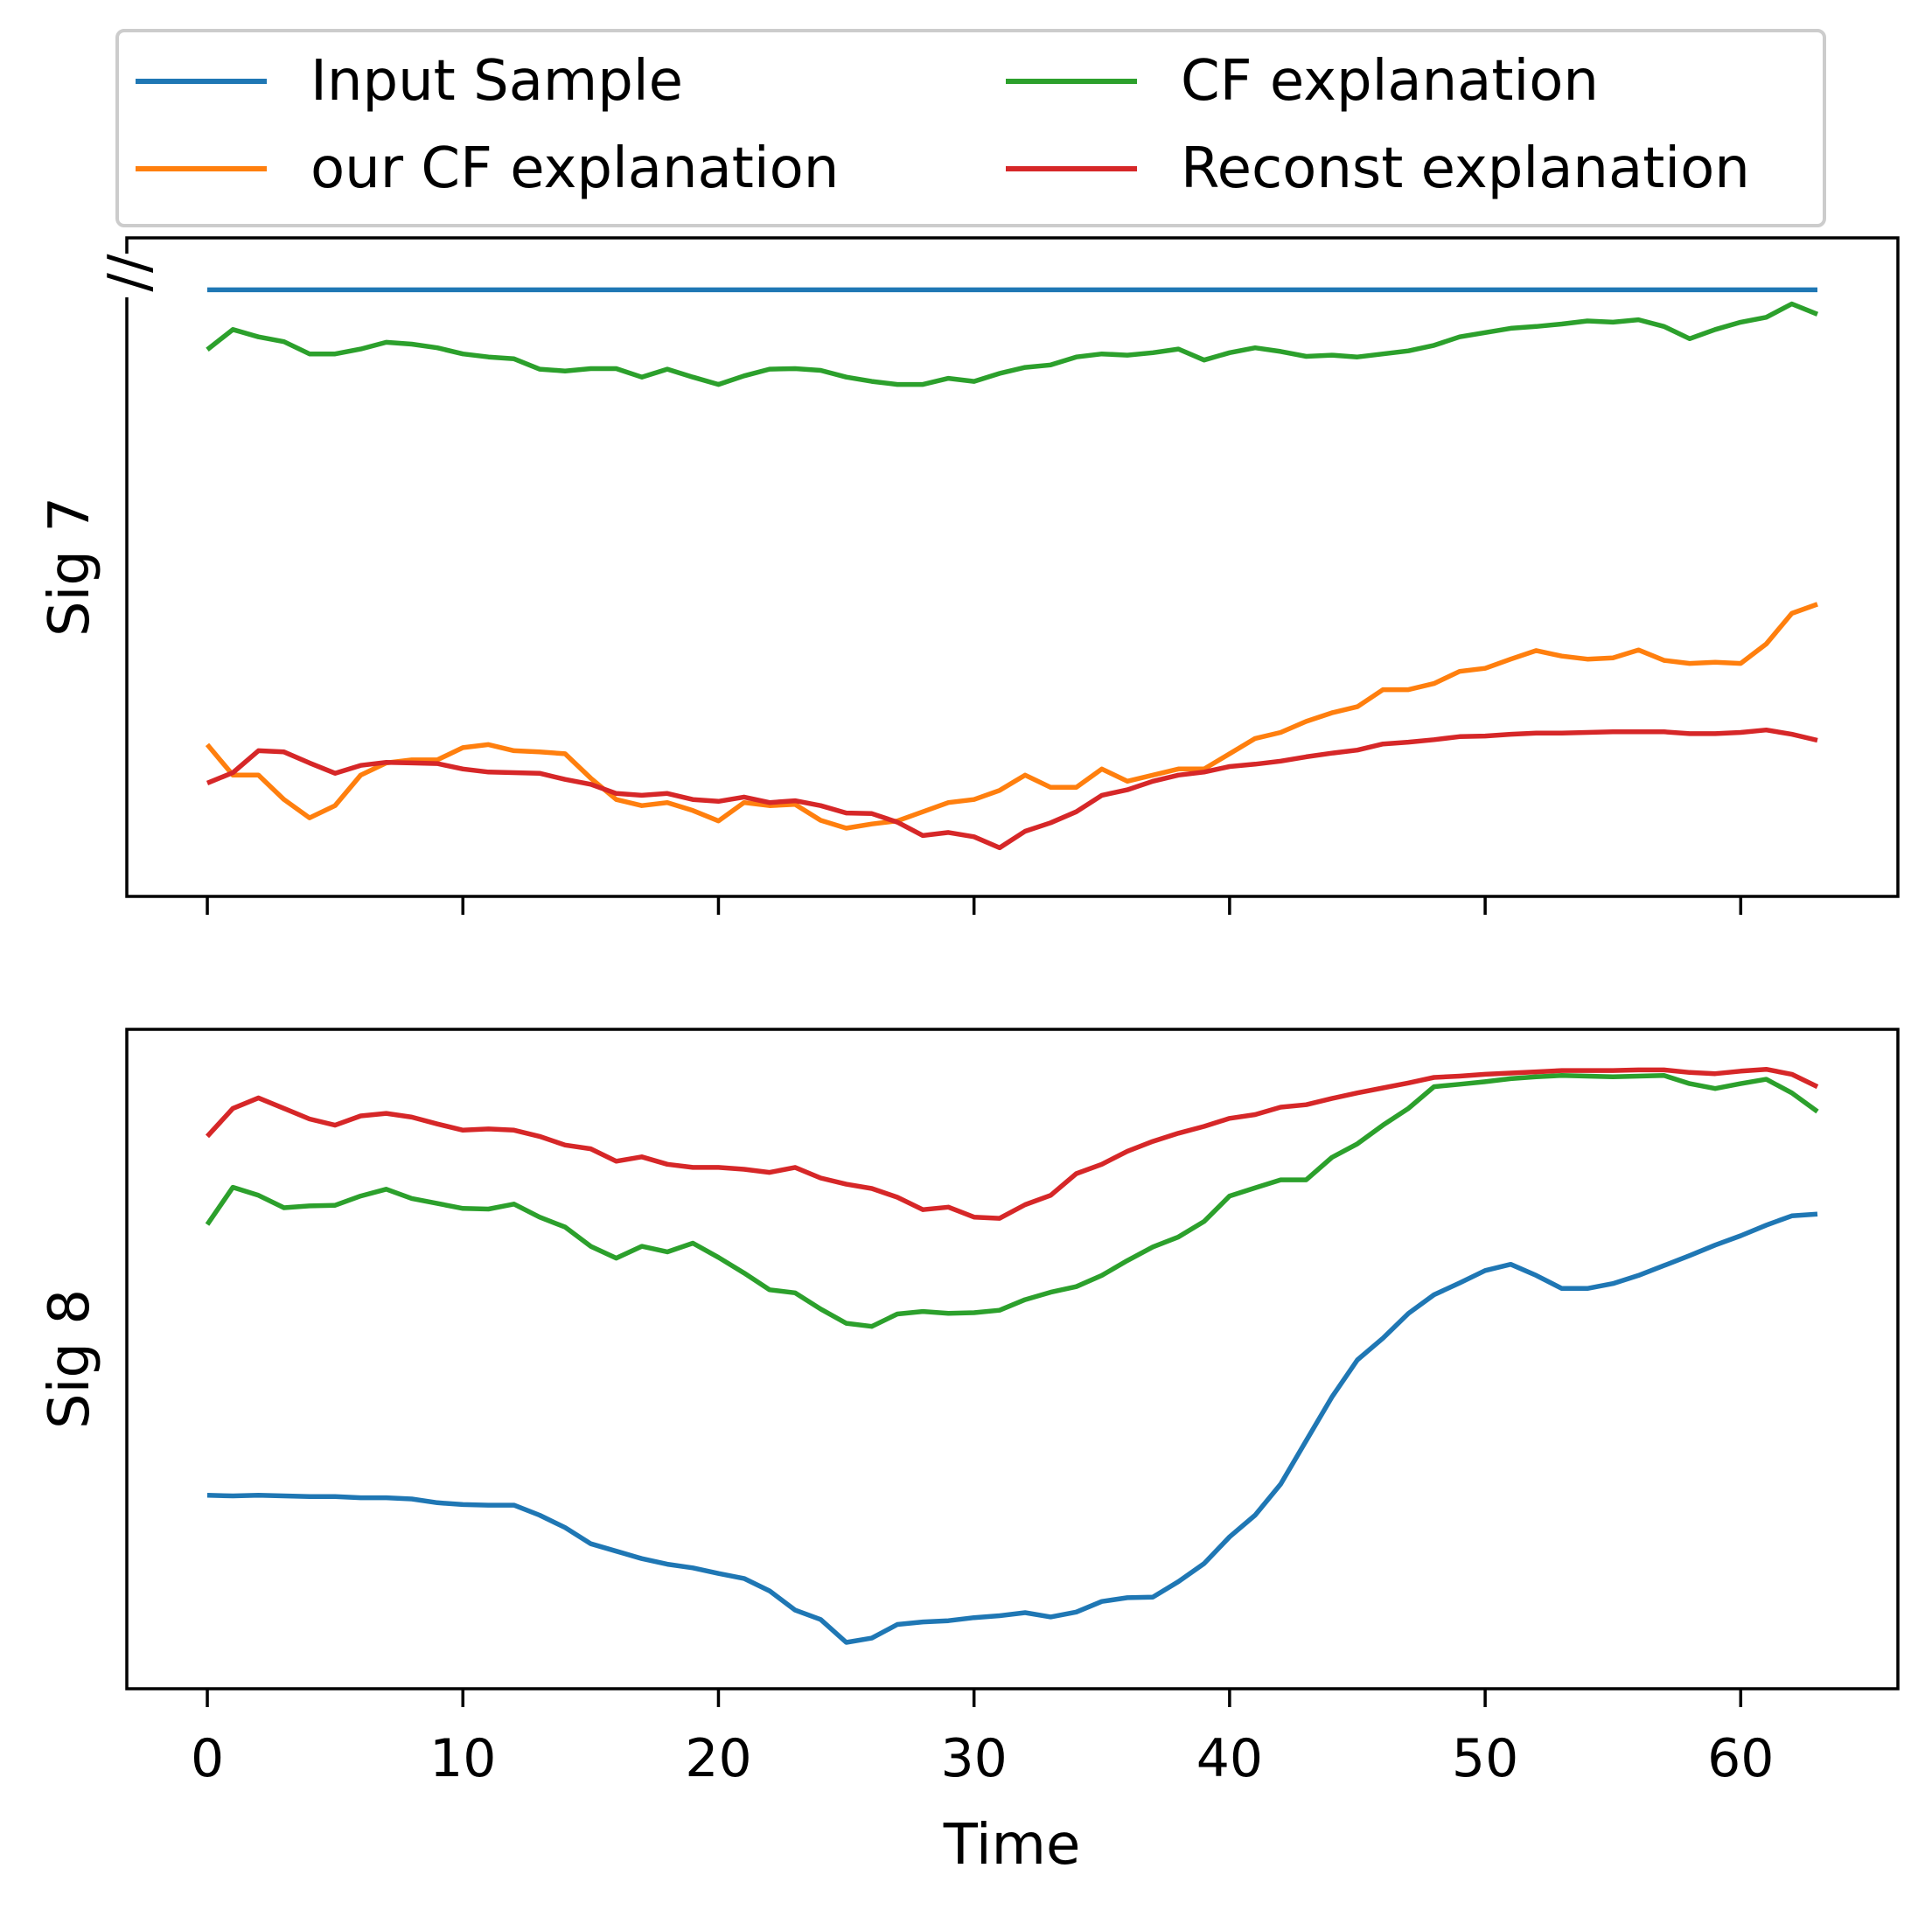  I want to click on x-tick-label-40: 40, so click(1229, 1758).